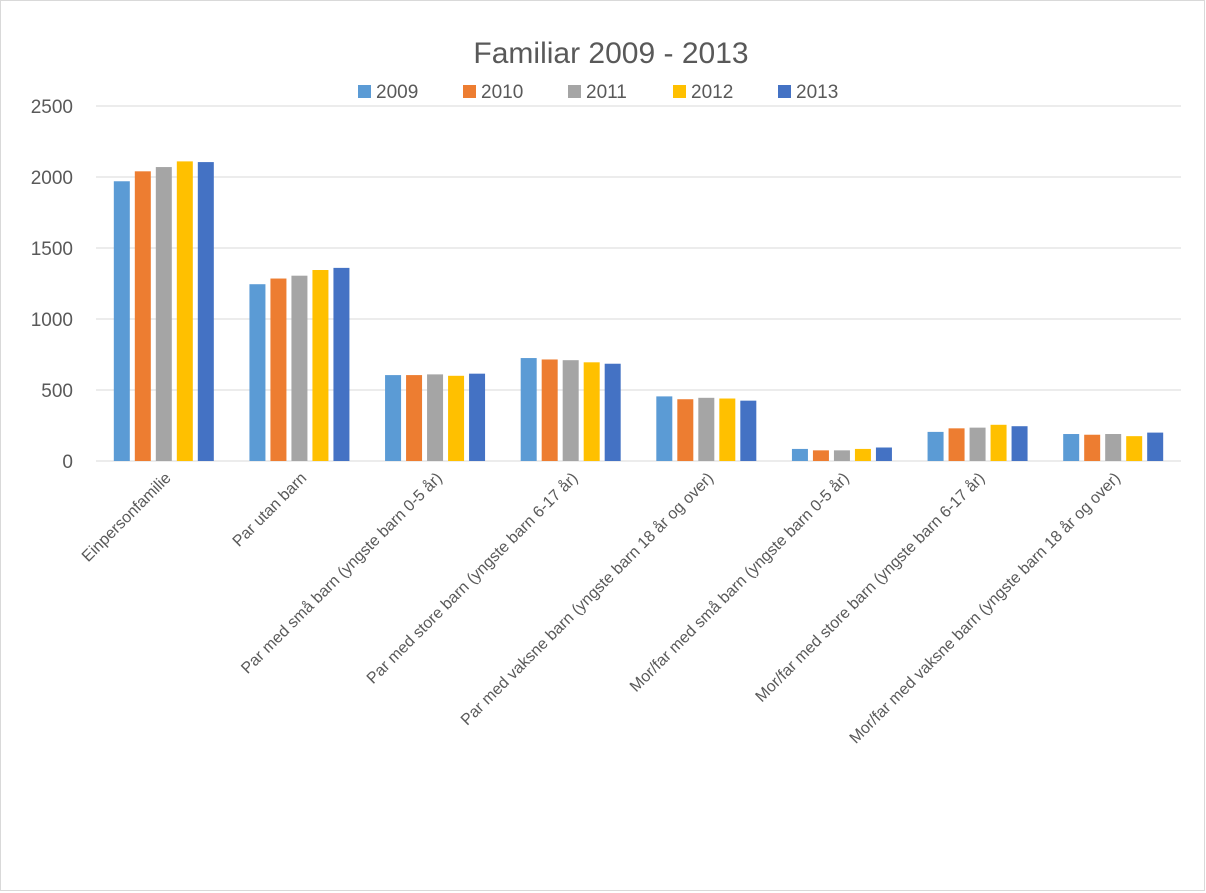 The width and height of the screenshot is (1206, 893). Describe the element at coordinates (397, 92) in the screenshot. I see `legend-label: 2009` at that location.